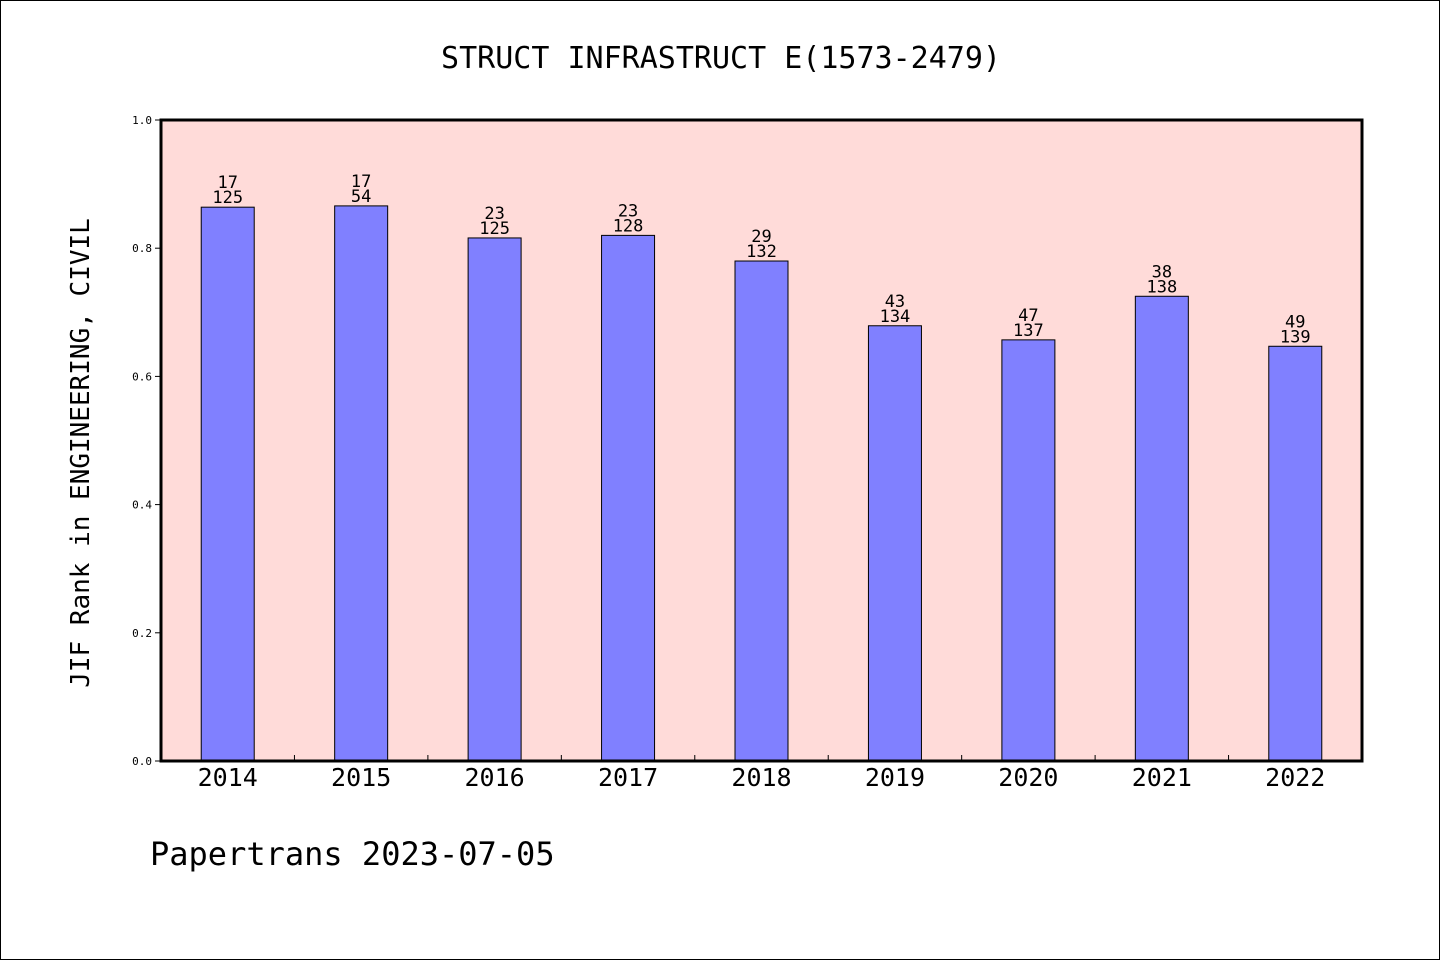  Describe the element at coordinates (721, 58) in the screenshot. I see `chart-title: STRUCT INFRASTRUCT E(1573-2479)` at that location.